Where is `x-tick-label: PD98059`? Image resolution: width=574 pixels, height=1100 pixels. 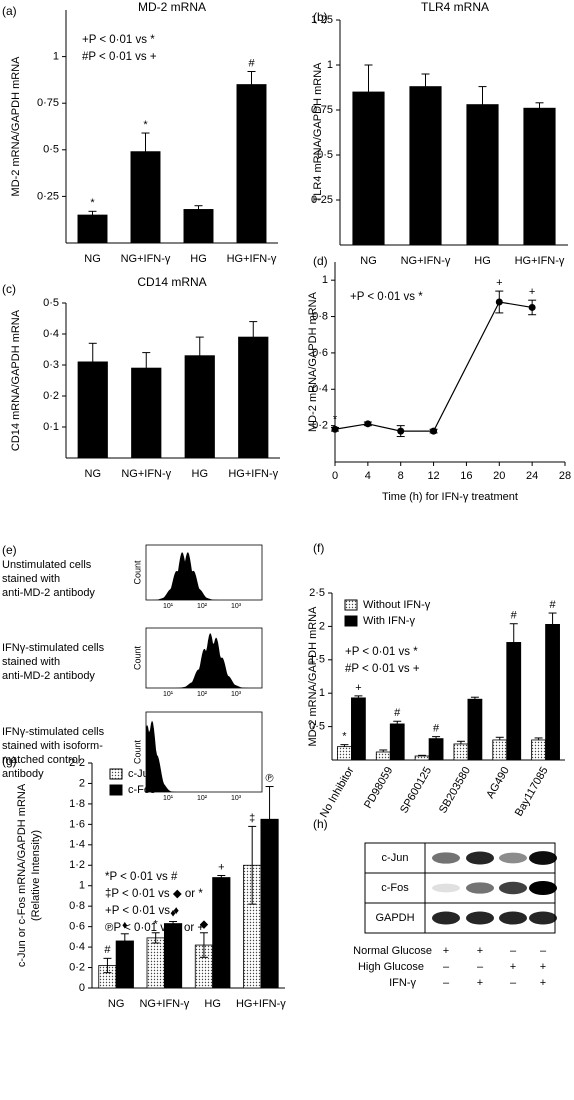
x-tick-label: PD98059 is located at coordinates (378, 788).